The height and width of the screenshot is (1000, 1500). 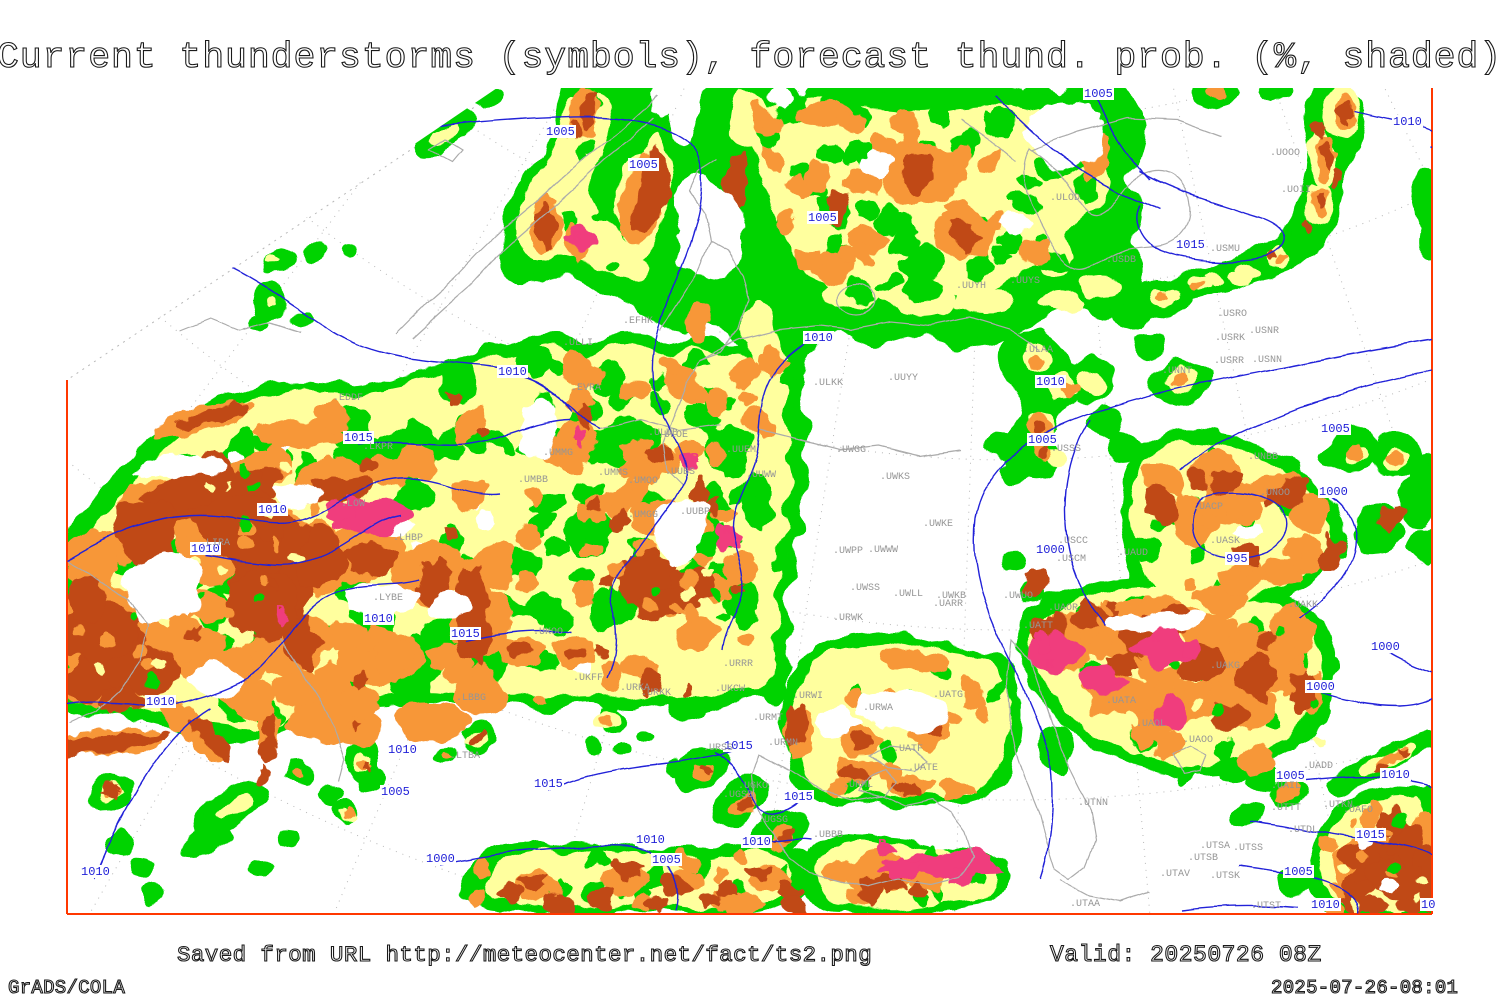 What do you see at coordinates (1338, 805) in the screenshot?
I see `svg-text: .UTKN` at bounding box center [1338, 805].